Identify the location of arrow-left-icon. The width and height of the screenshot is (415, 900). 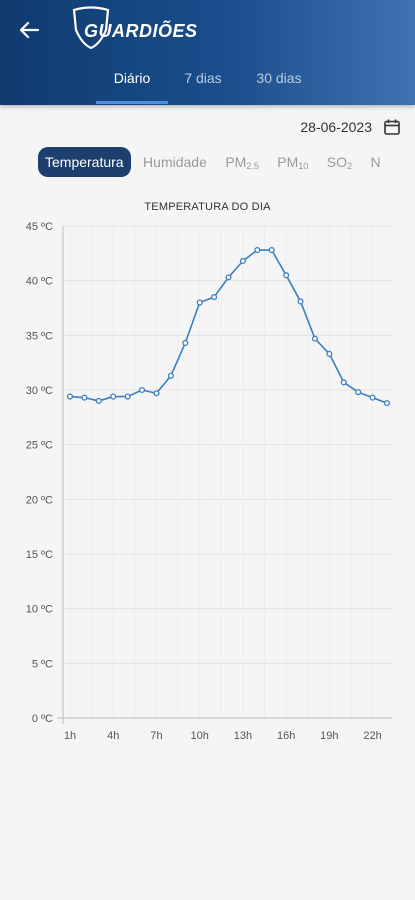
(29, 30).